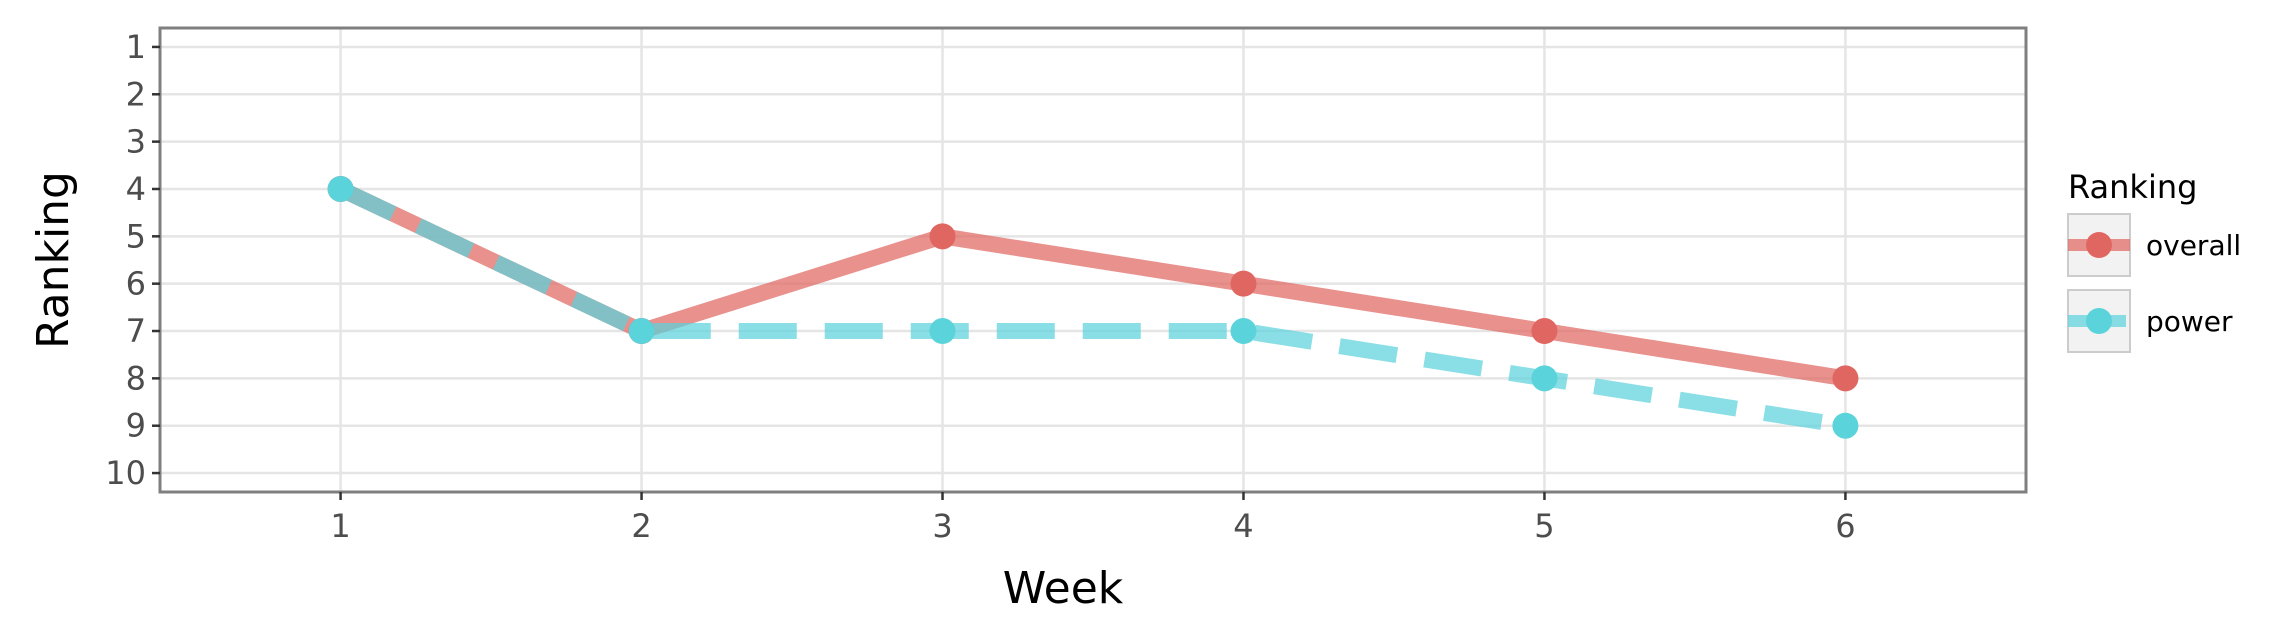 Image resolution: width=2276 pixels, height=641 pixels. Describe the element at coordinates (1063, 588) in the screenshot. I see `x-axis-title: Week` at that location.